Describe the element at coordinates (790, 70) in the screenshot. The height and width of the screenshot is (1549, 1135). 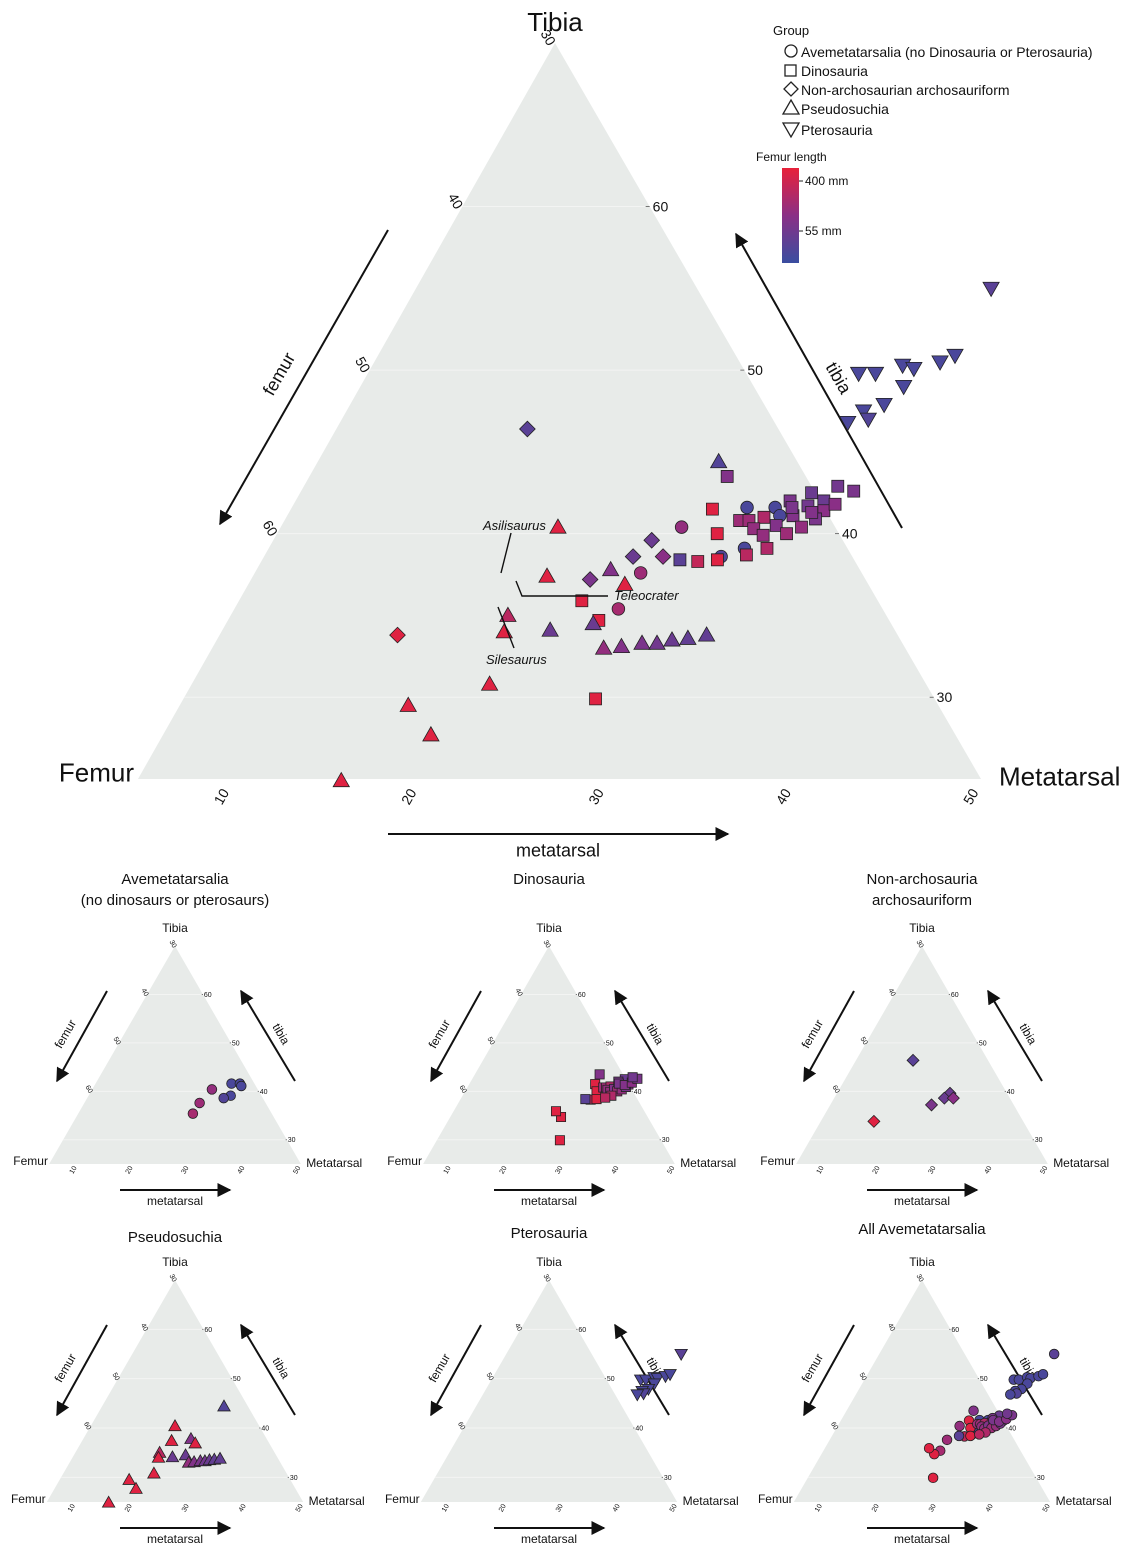
I see `square-marker-icon` at that location.